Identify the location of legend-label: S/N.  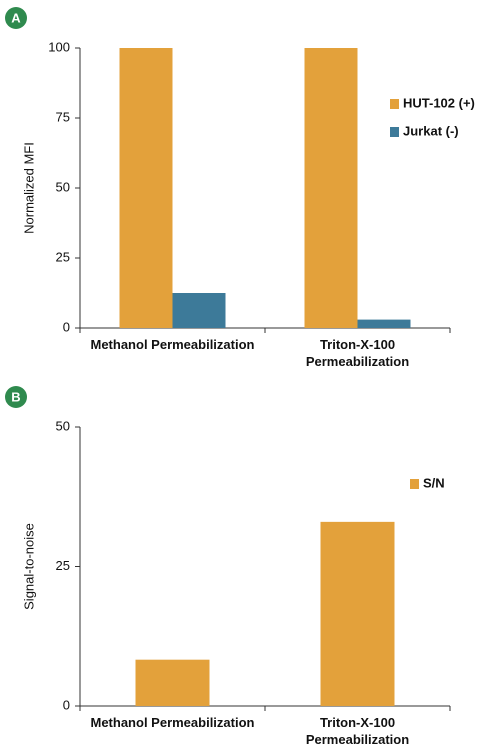
(434, 482).